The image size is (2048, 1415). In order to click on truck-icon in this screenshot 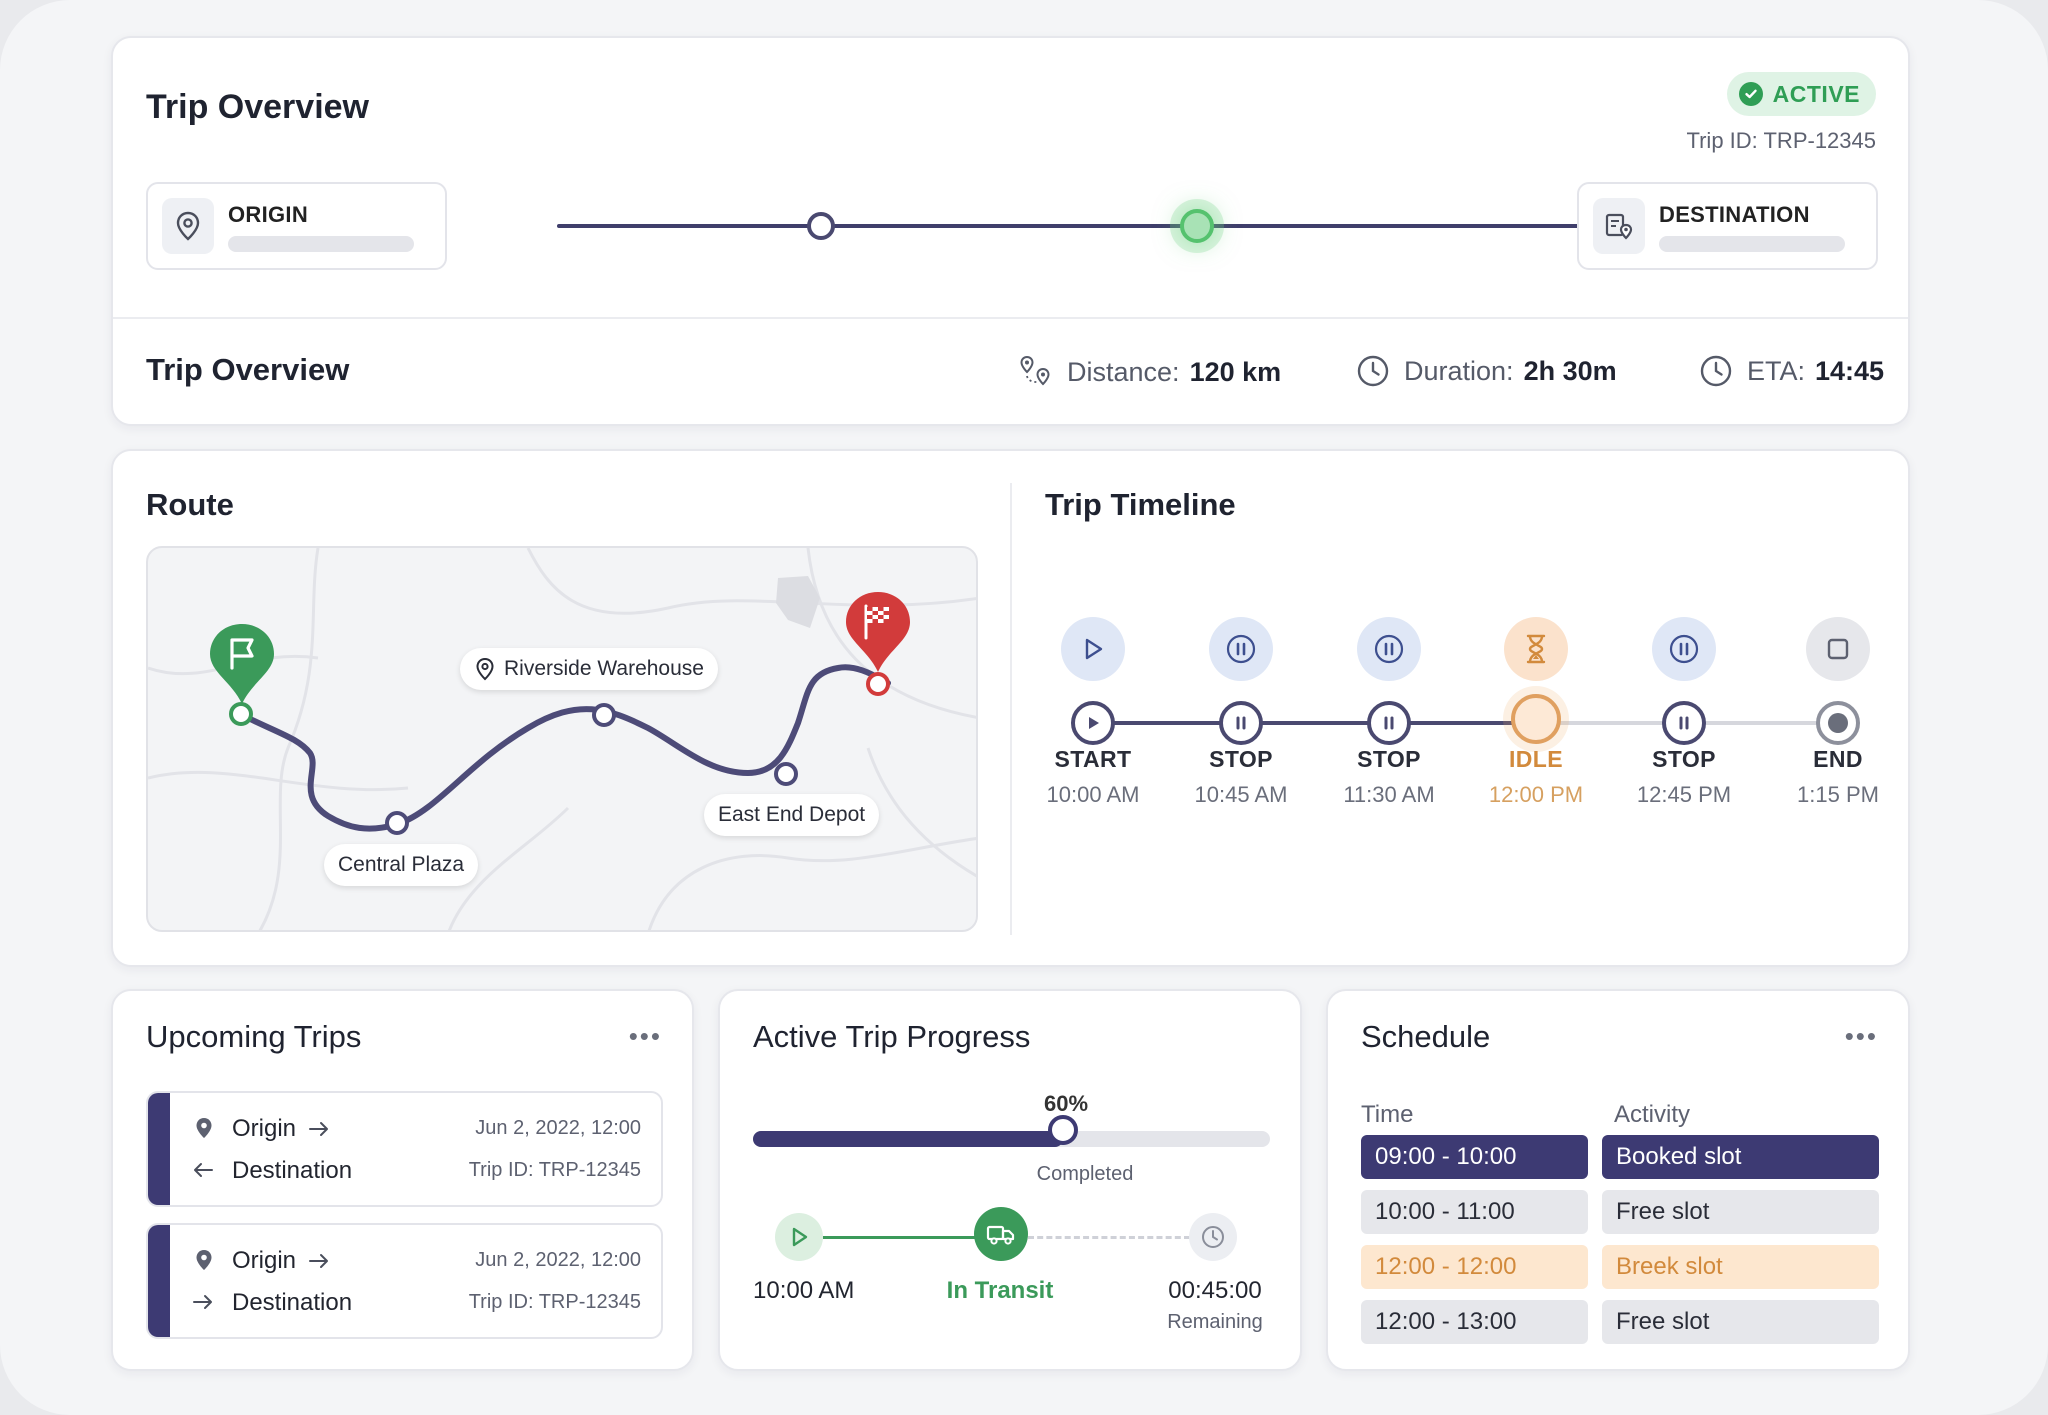, I will do `click(1001, 1234)`.